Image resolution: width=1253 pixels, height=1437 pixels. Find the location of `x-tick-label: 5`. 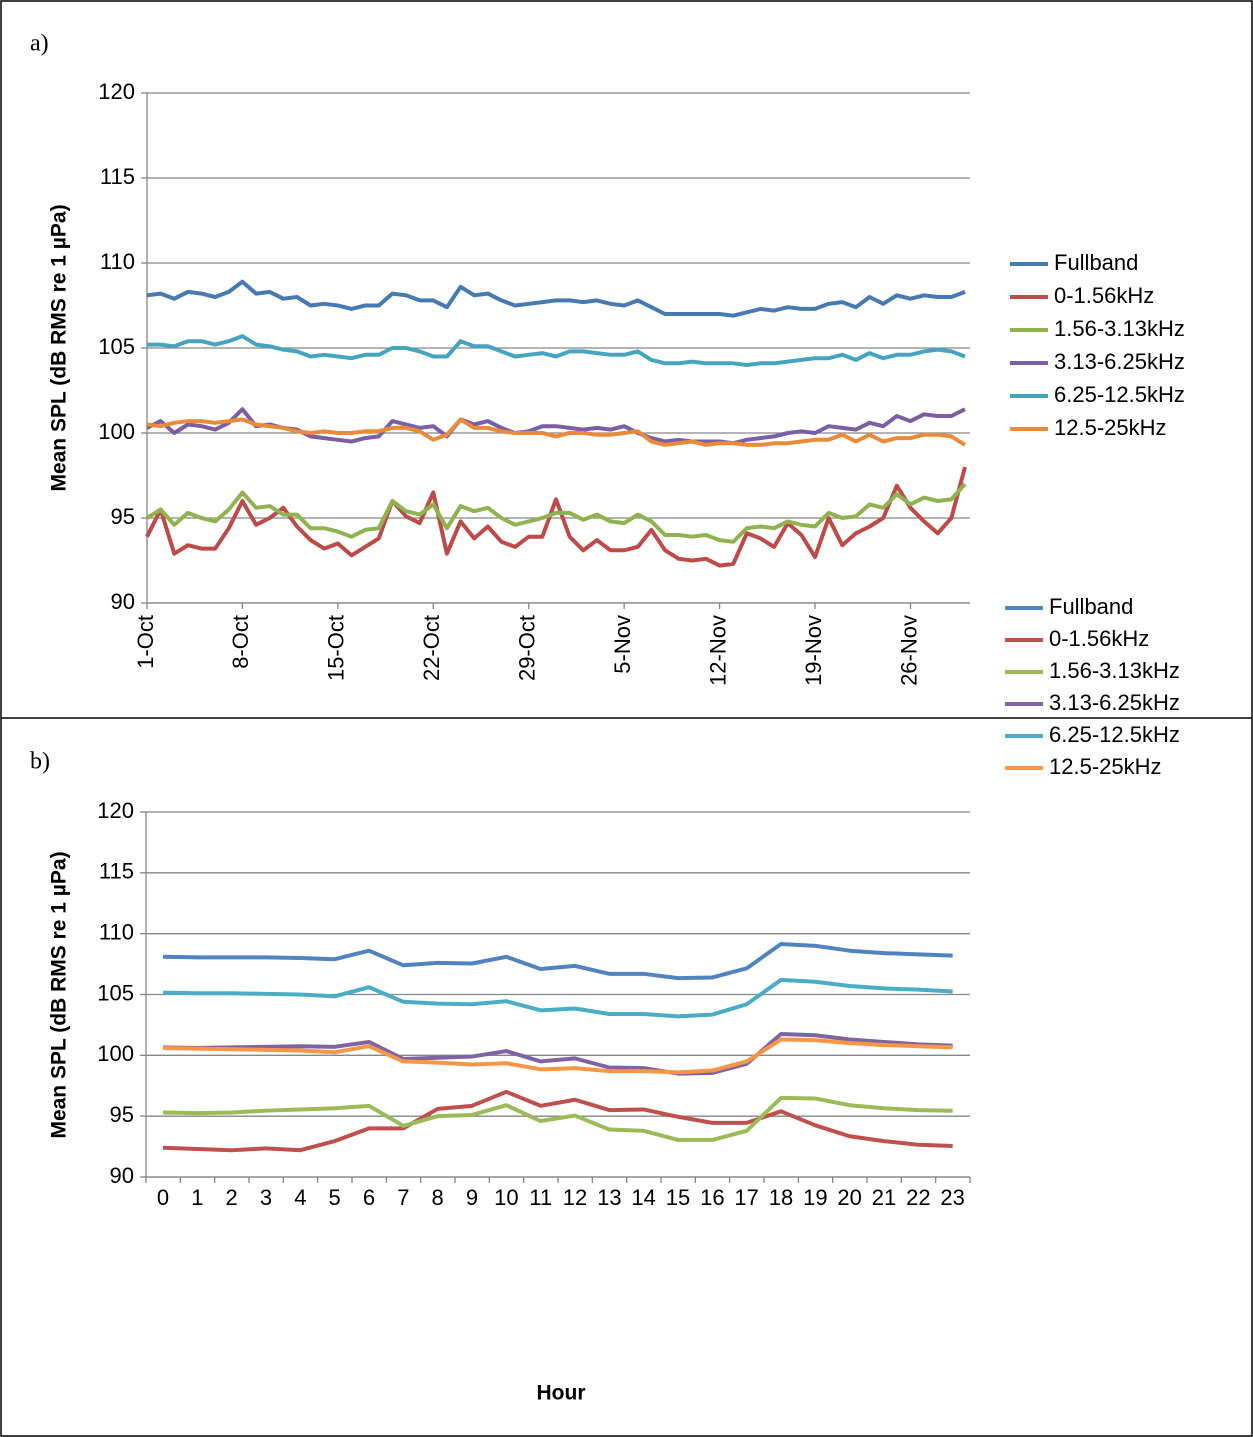

x-tick-label: 5 is located at coordinates (335, 1197).